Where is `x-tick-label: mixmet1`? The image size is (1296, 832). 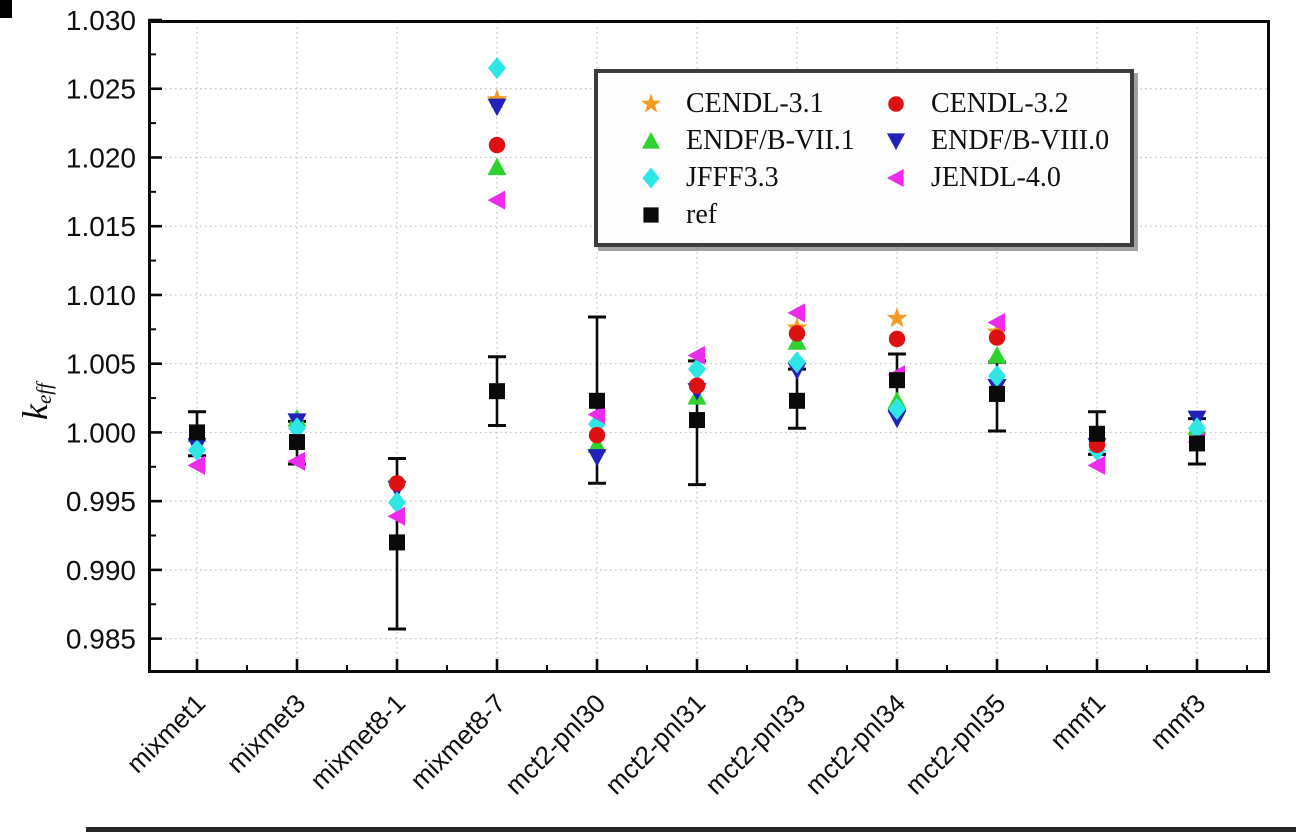
x-tick-label: mixmet1 is located at coordinates (166, 733).